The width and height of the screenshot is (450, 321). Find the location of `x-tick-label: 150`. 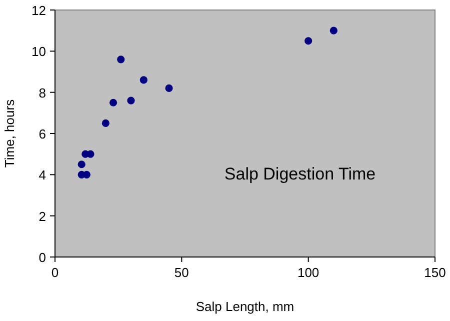

x-tick-label: 150 is located at coordinates (435, 272).